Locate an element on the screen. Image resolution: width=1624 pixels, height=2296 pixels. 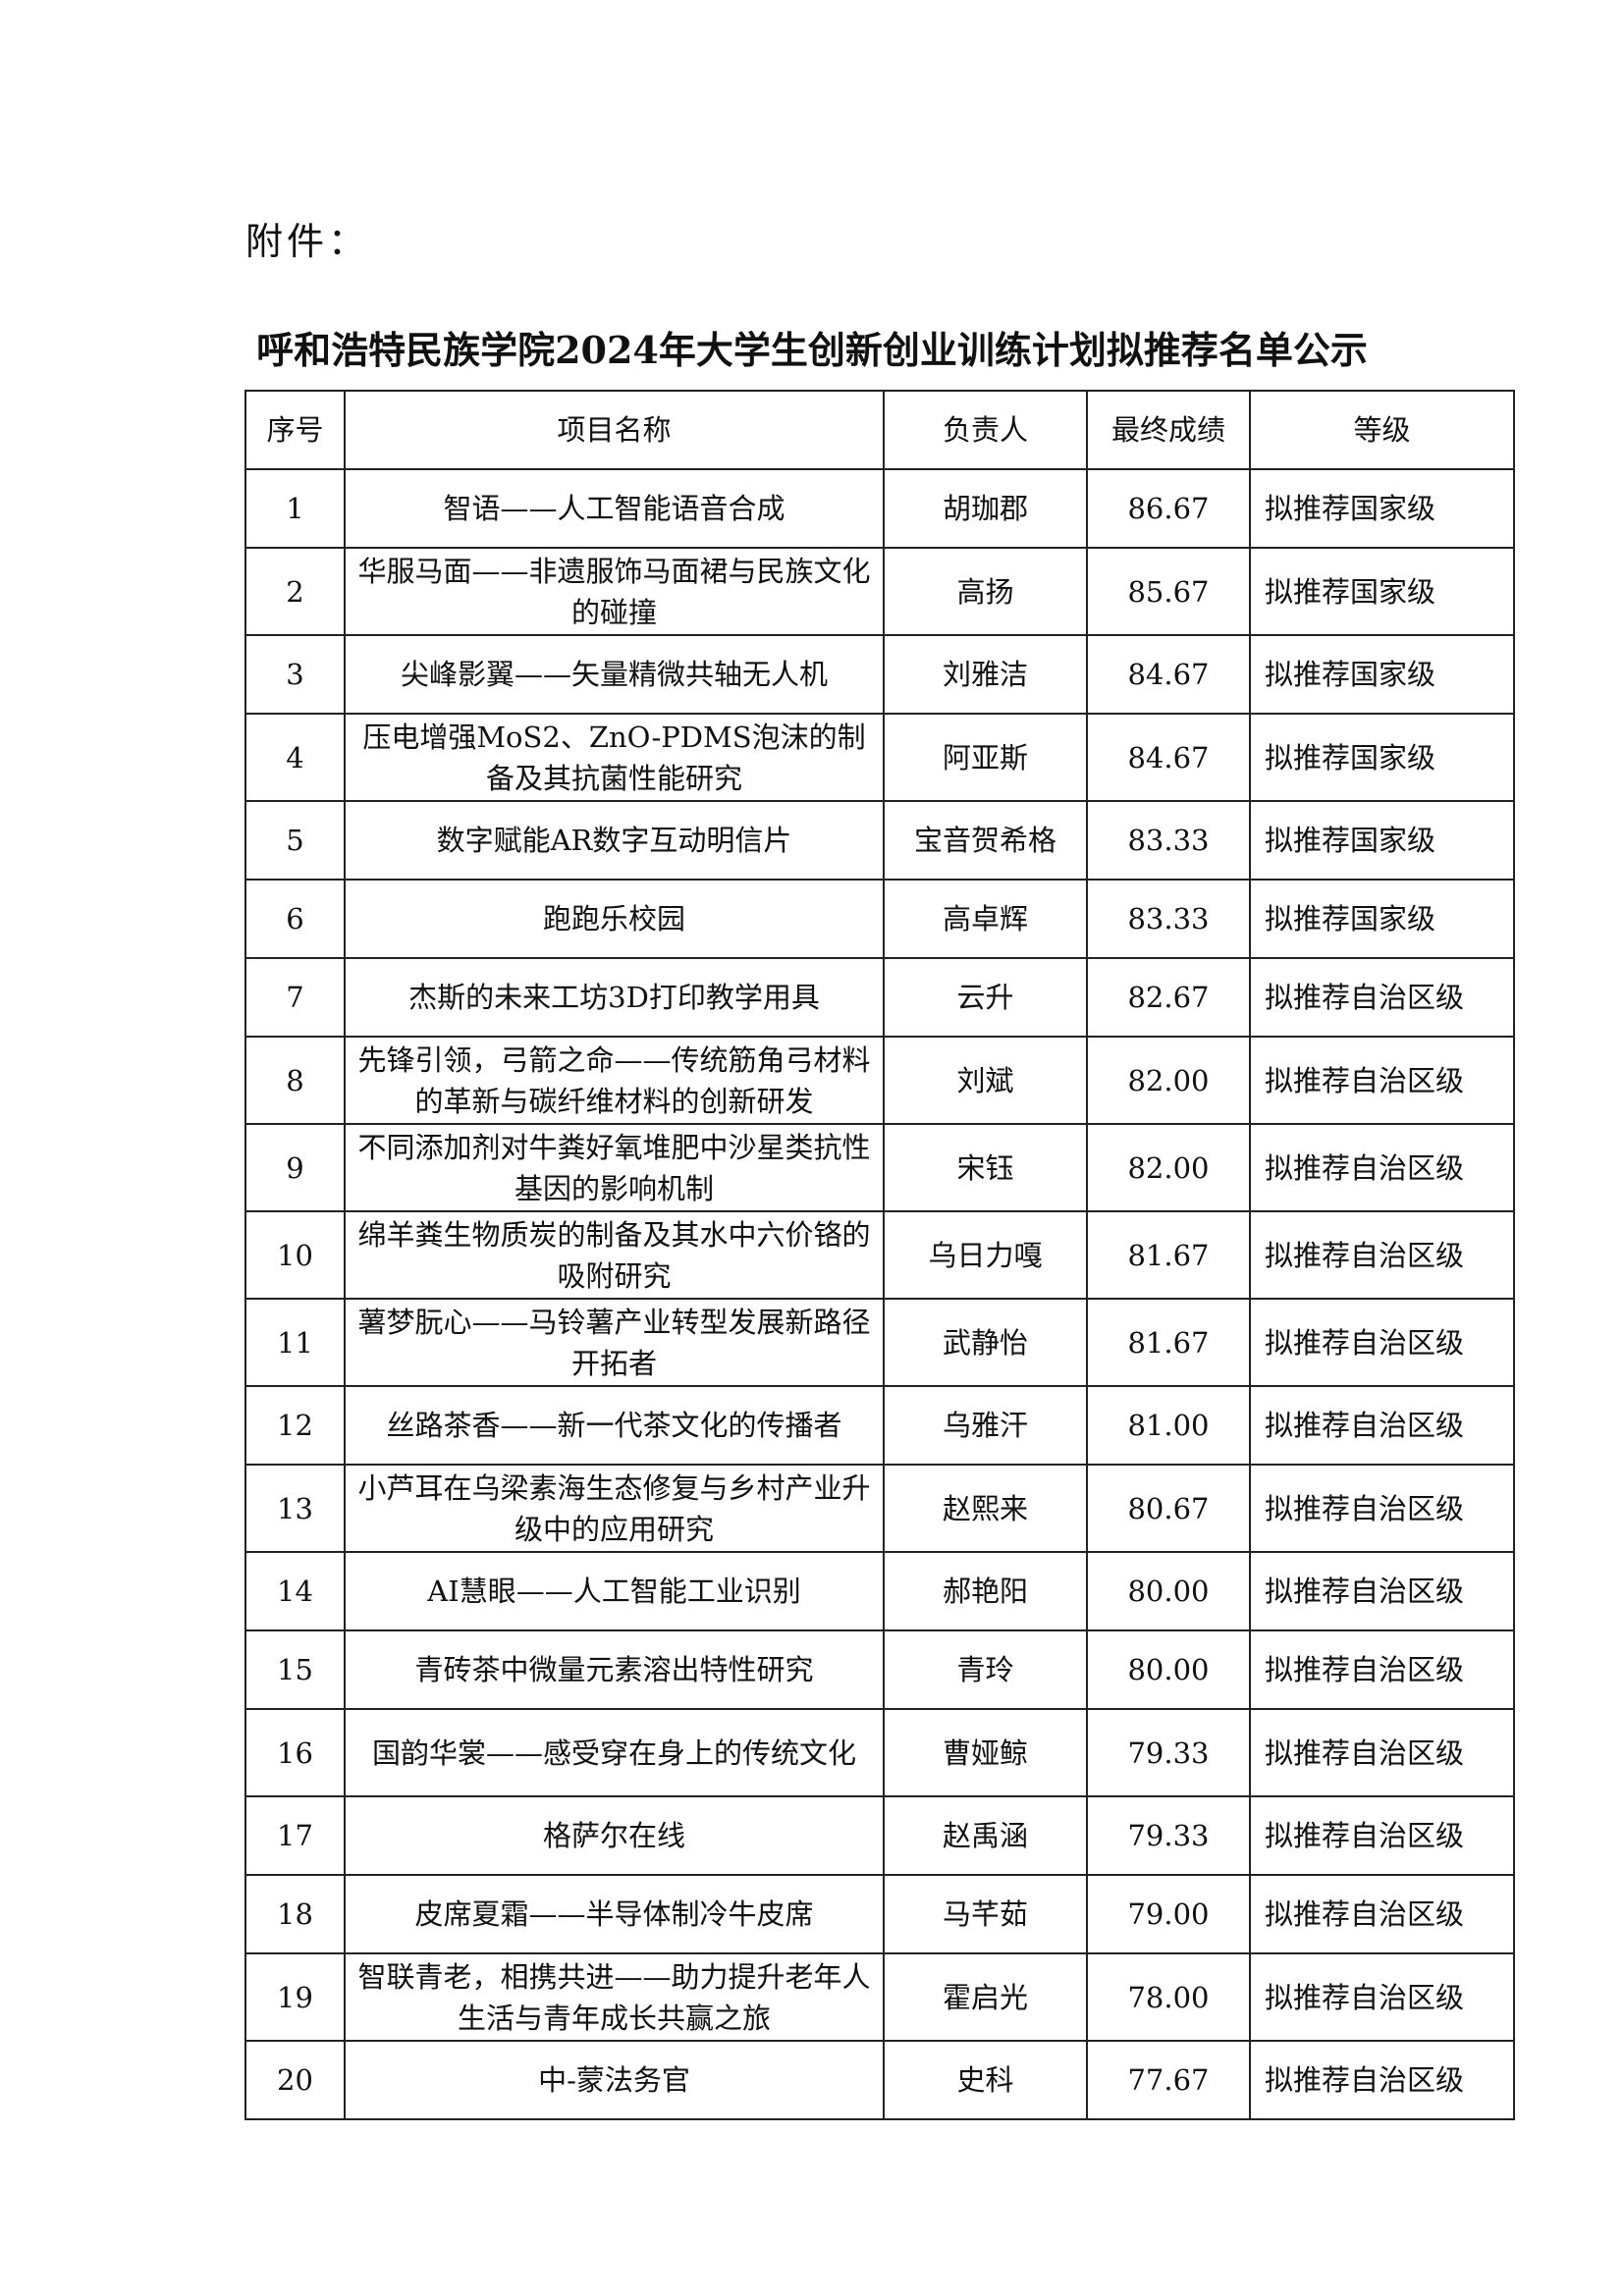
cell-leader: 乌日力嘎 is located at coordinates (985, 1255).